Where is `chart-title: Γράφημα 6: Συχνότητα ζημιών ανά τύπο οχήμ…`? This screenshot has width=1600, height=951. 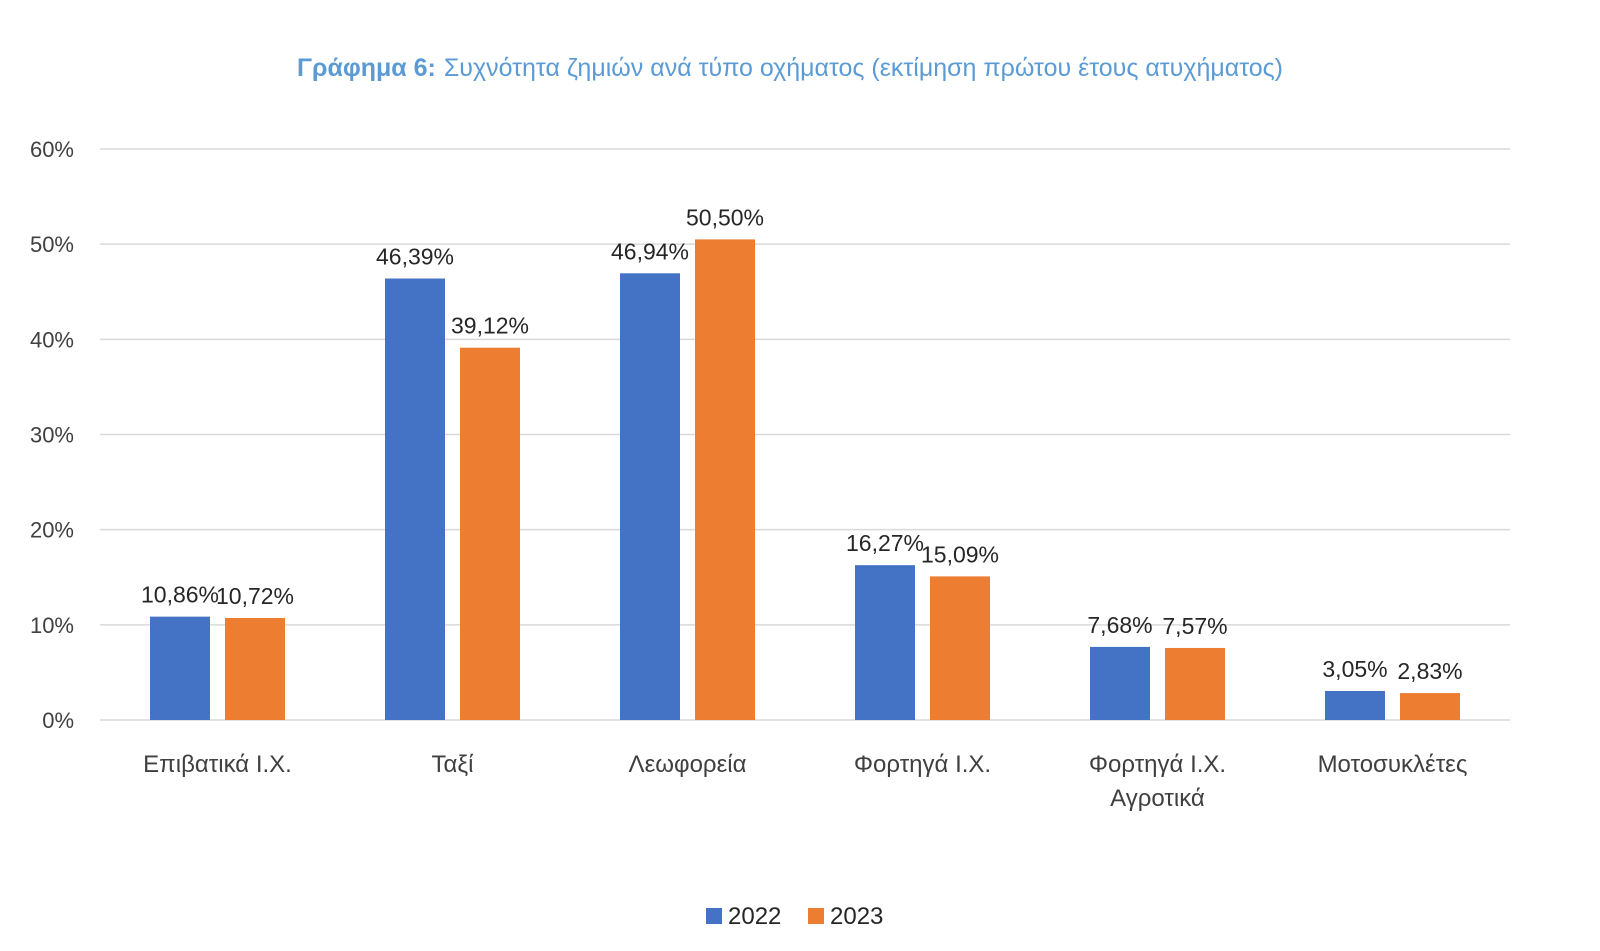
chart-title: Γράφημα 6: Συχνότητα ζημιών ανά τύπο οχήμ… is located at coordinates (790, 68).